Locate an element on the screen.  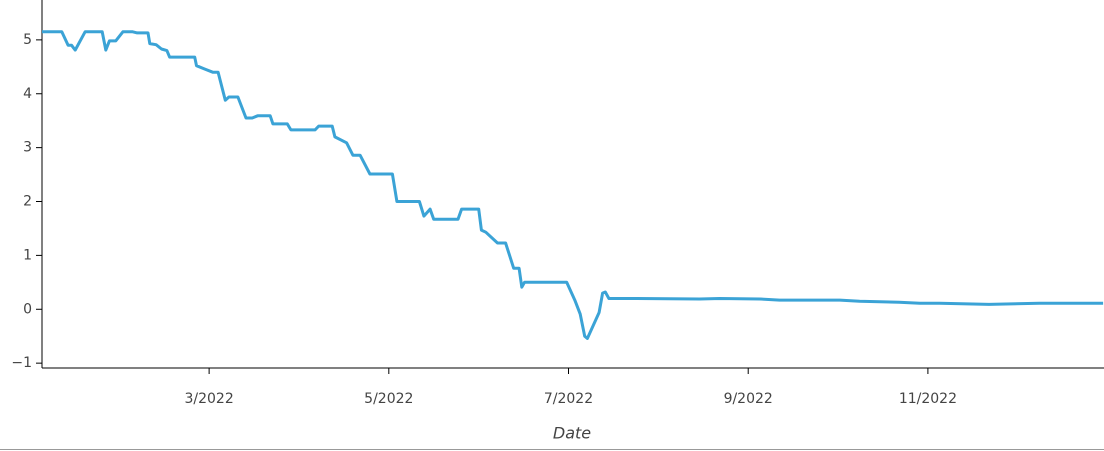
y-tick-label: 4 is located at coordinates (27, 94).